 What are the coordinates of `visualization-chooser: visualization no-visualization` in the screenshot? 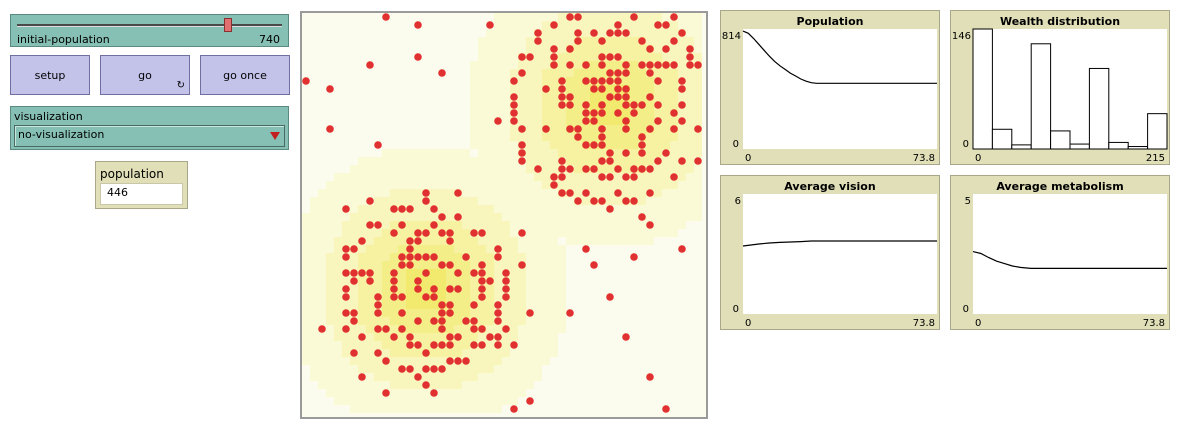 It's located at (149, 128).